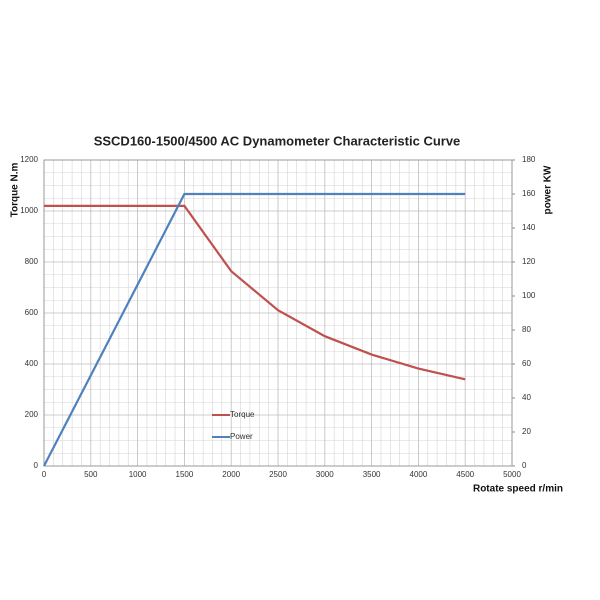 This screenshot has height=600, width=600. What do you see at coordinates (465, 474) in the screenshot?
I see `x-tick-label: 4500` at bounding box center [465, 474].